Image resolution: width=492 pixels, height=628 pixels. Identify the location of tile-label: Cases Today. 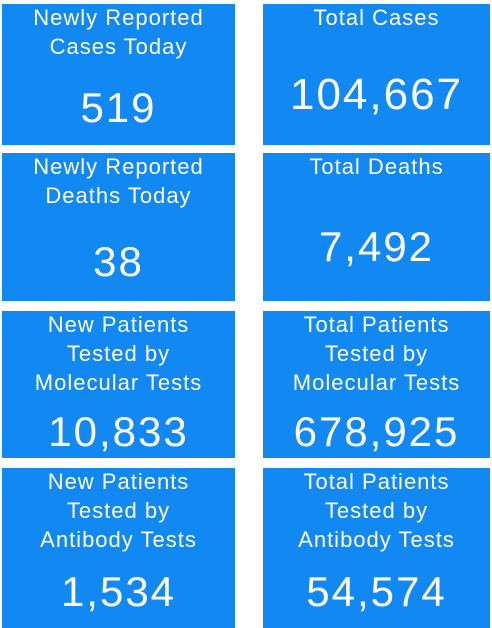
(118, 46).